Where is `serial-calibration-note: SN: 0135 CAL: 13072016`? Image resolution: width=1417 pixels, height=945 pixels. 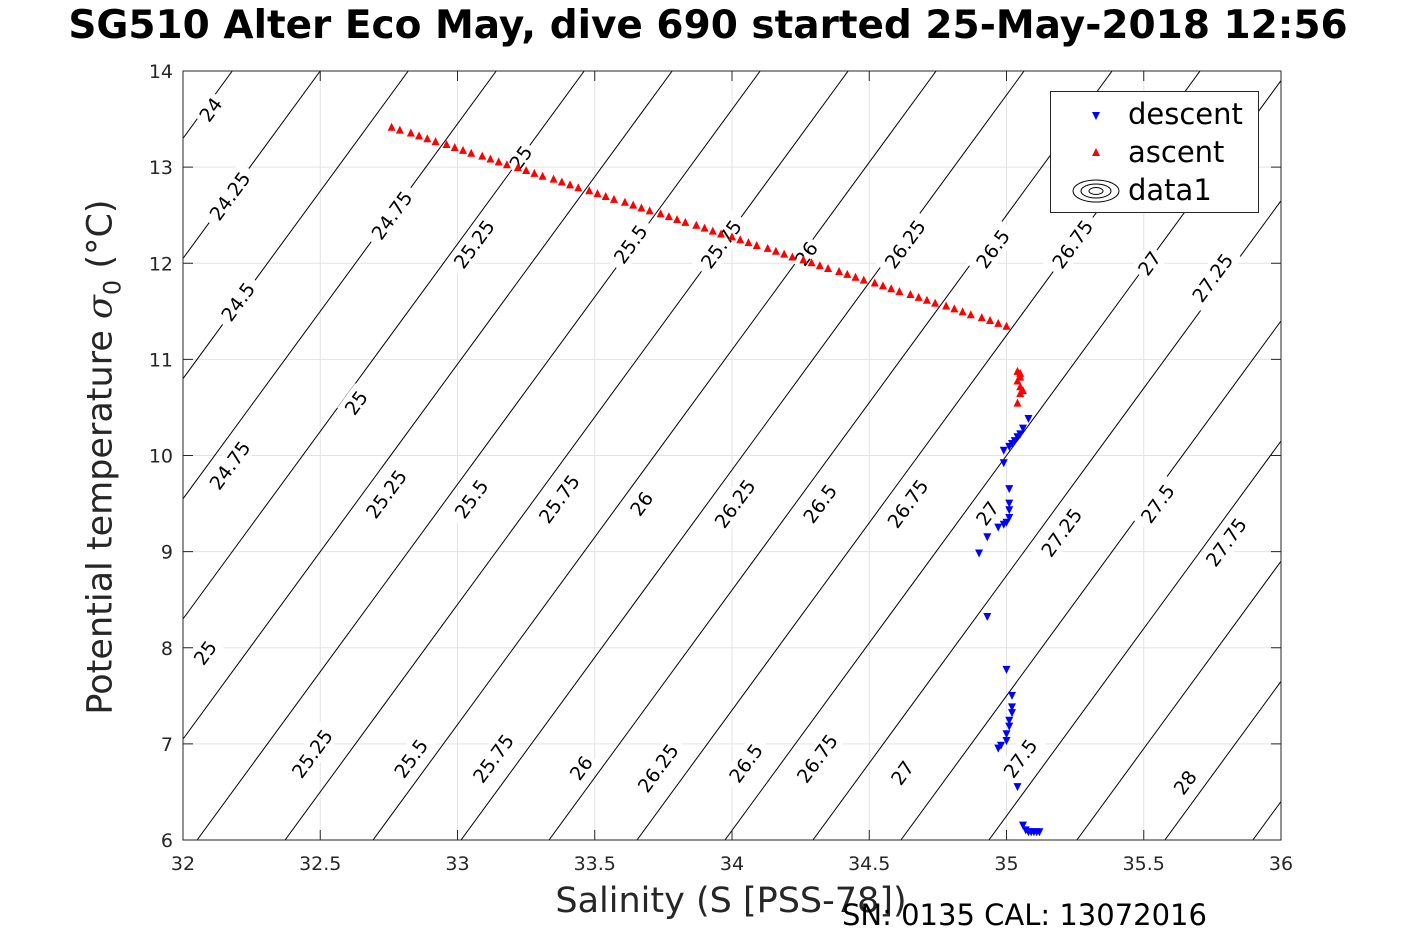 serial-calibration-note: SN: 0135 CAL: 13072016 is located at coordinates (1024, 915).